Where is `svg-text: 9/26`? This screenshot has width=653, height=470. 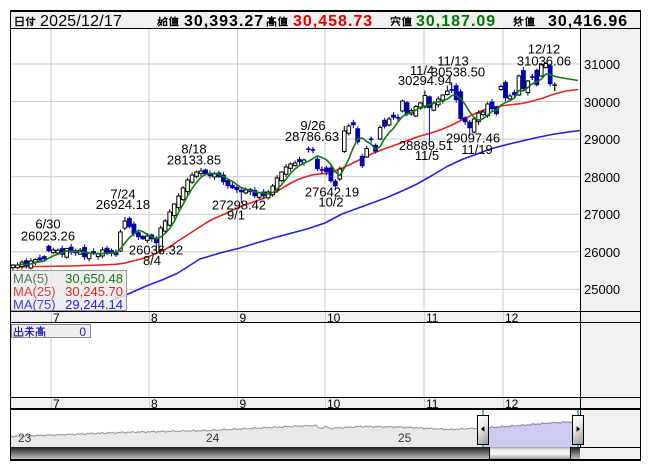
svg-text: 9/26 is located at coordinates (312, 125).